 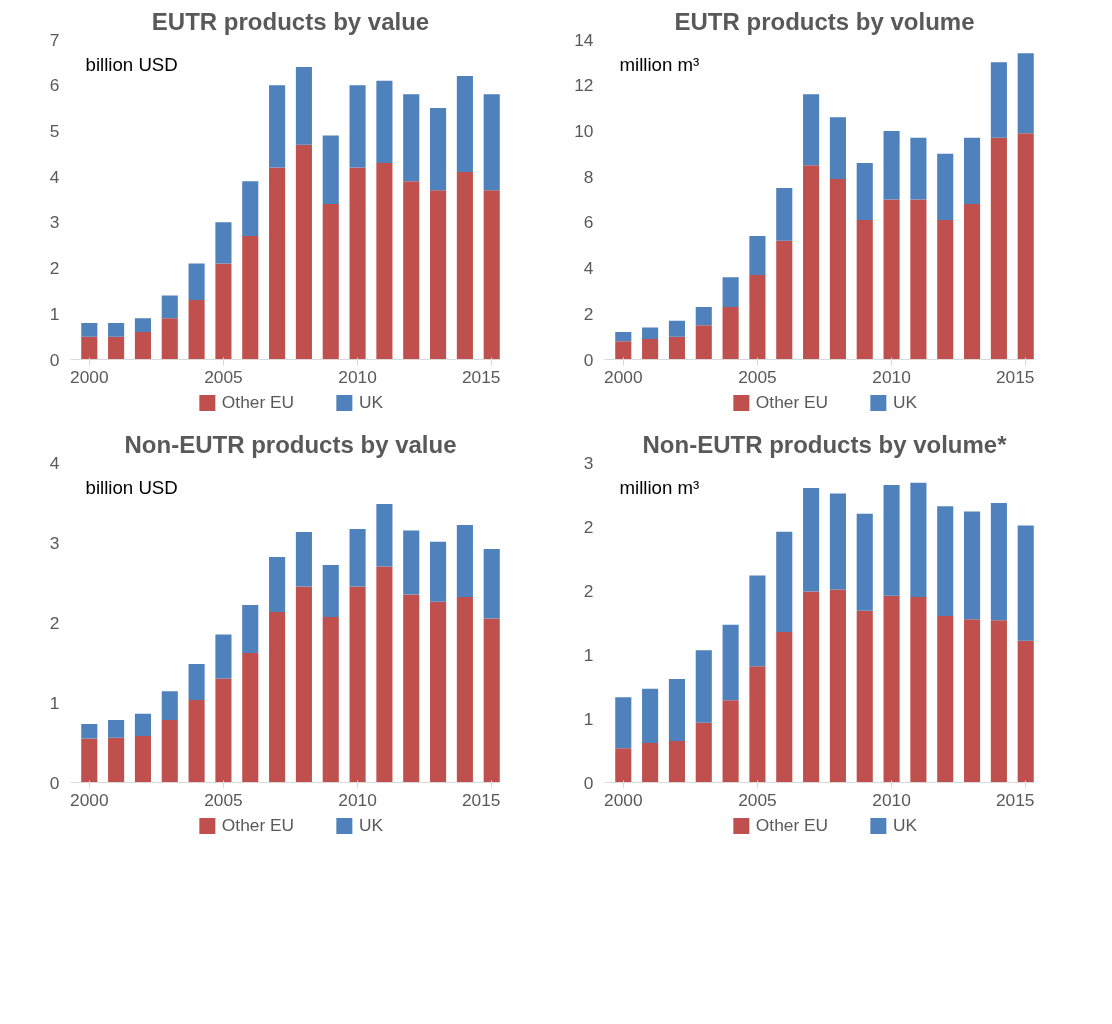 I want to click on chart-title: Non-EUTR products by value, so click(x=290, y=444).